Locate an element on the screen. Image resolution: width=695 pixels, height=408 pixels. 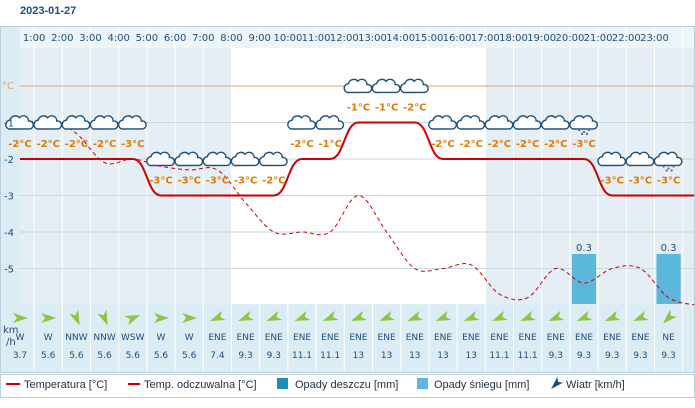
hour-label: 16:00 is located at coordinates (457, 38).